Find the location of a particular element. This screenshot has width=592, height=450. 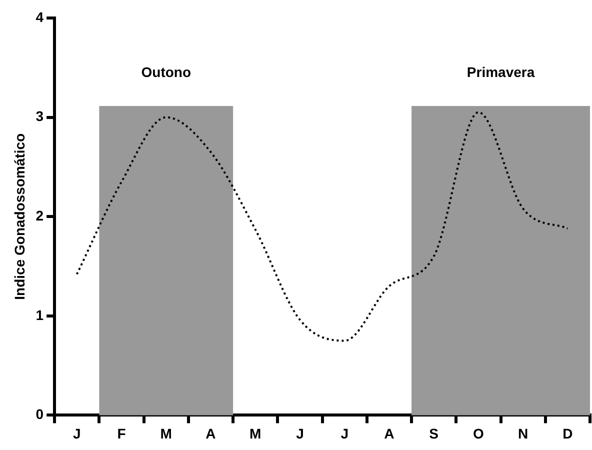

y-axis-title: Indice Gonadossomático is located at coordinates (19, 216).